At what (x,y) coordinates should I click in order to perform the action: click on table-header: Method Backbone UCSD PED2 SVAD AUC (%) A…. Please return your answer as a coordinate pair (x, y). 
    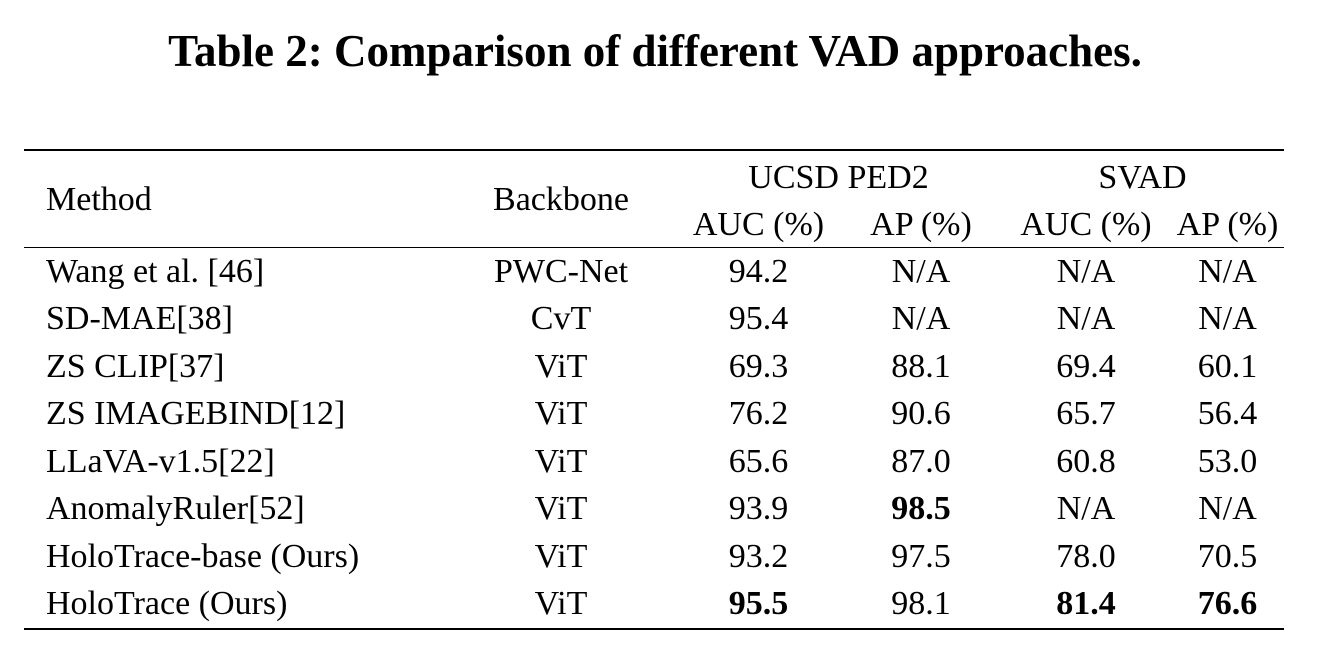
    Looking at the image, I should click on (654, 199).